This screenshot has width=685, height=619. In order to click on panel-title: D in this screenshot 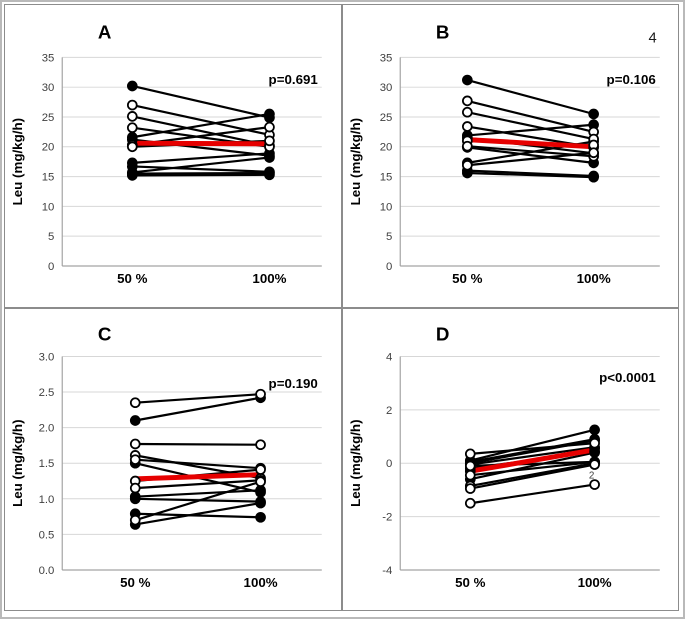, I will do `click(442, 333)`.